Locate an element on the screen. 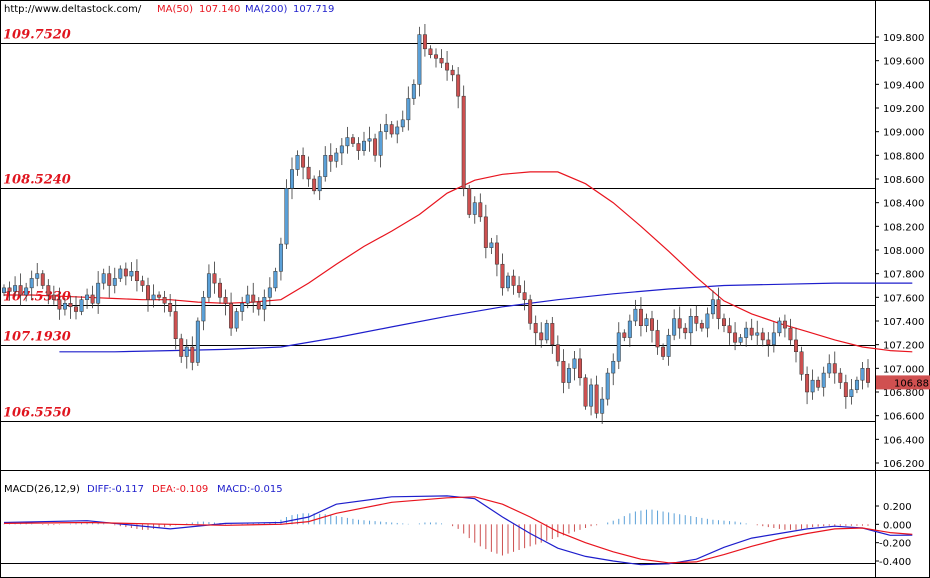 This screenshot has height=578, width=930. source-url: http://www.deltastock.com/ is located at coordinates (73, 9).